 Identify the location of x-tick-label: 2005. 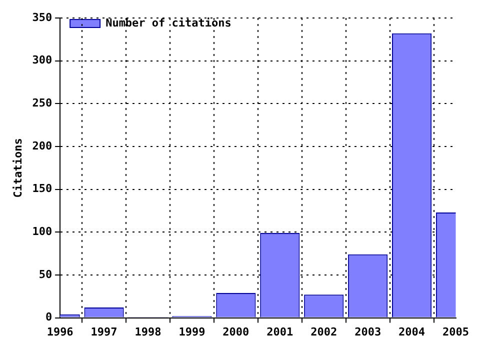
(456, 331).